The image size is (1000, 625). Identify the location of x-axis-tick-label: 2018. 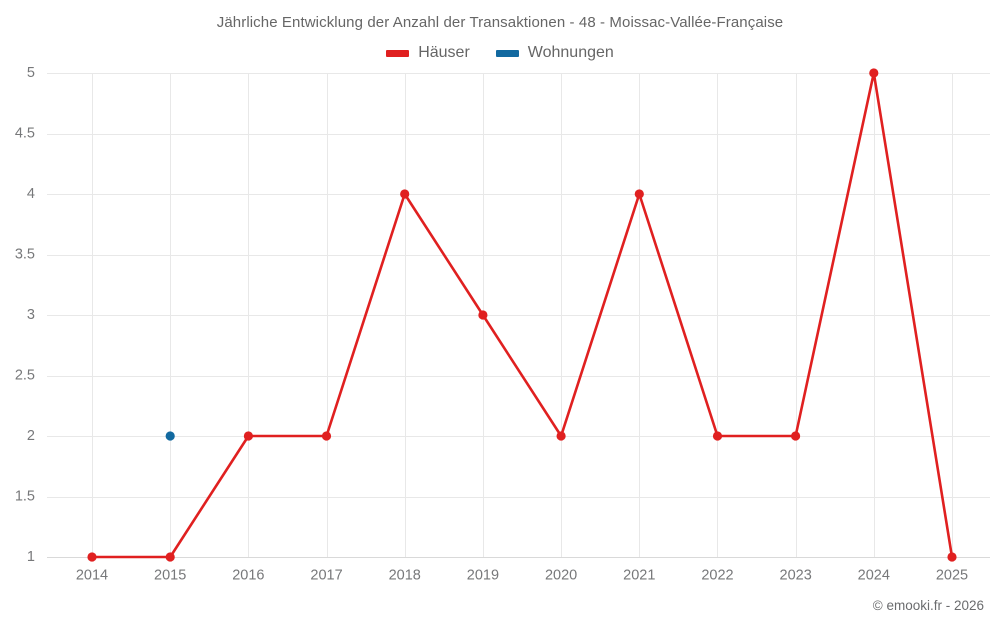
(405, 576).